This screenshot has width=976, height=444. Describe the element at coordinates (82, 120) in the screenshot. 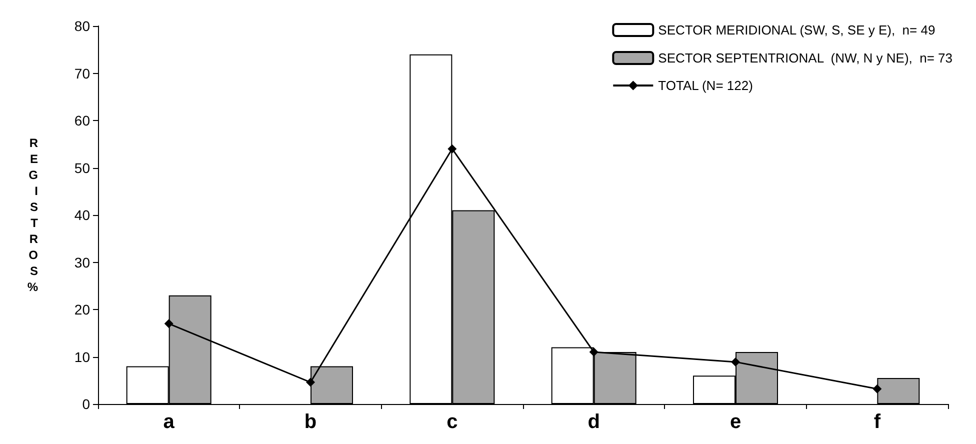

I see `y-tick-label: 60` at that location.